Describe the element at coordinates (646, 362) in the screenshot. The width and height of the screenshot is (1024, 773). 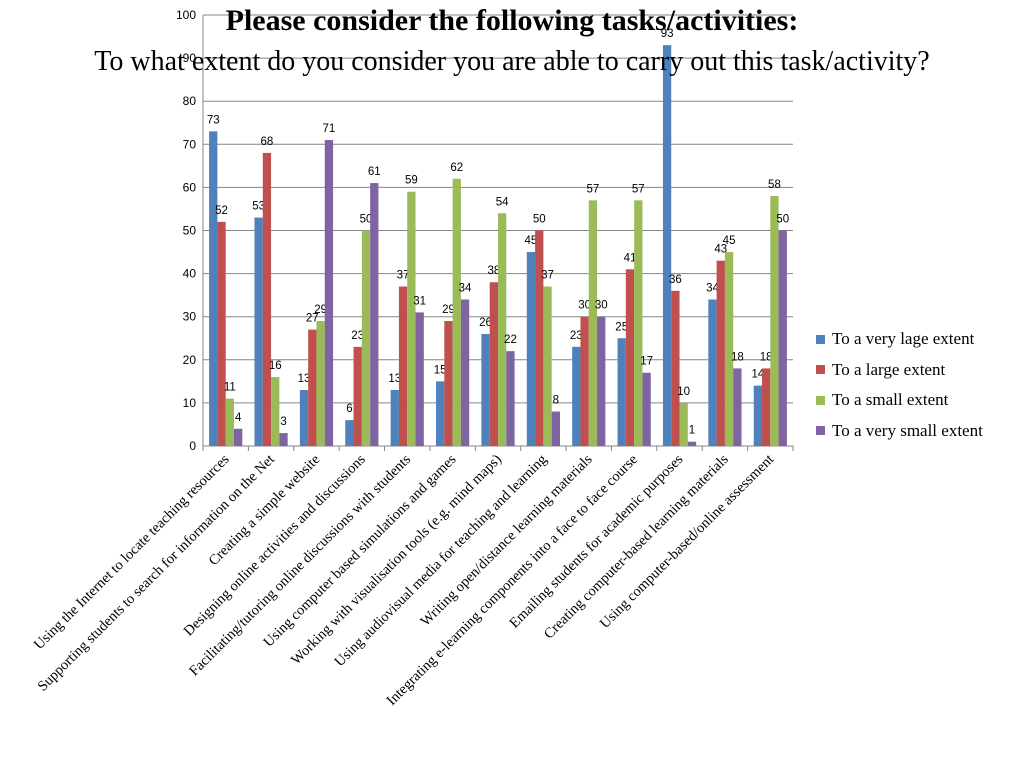
I see `data-label: 17` at that location.